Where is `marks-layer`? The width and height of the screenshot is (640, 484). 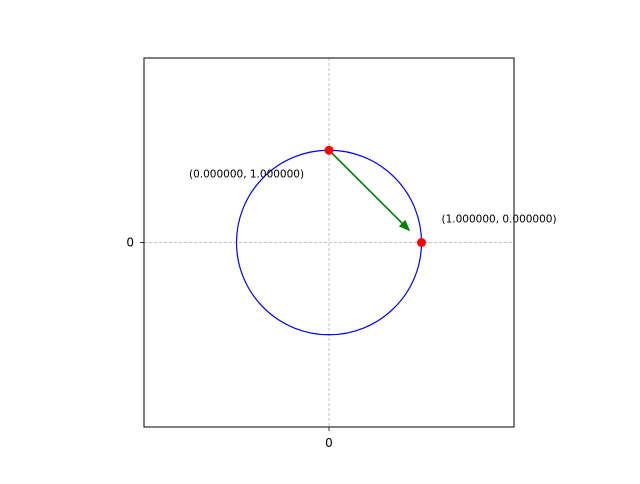 marks-layer is located at coordinates (330, 240).